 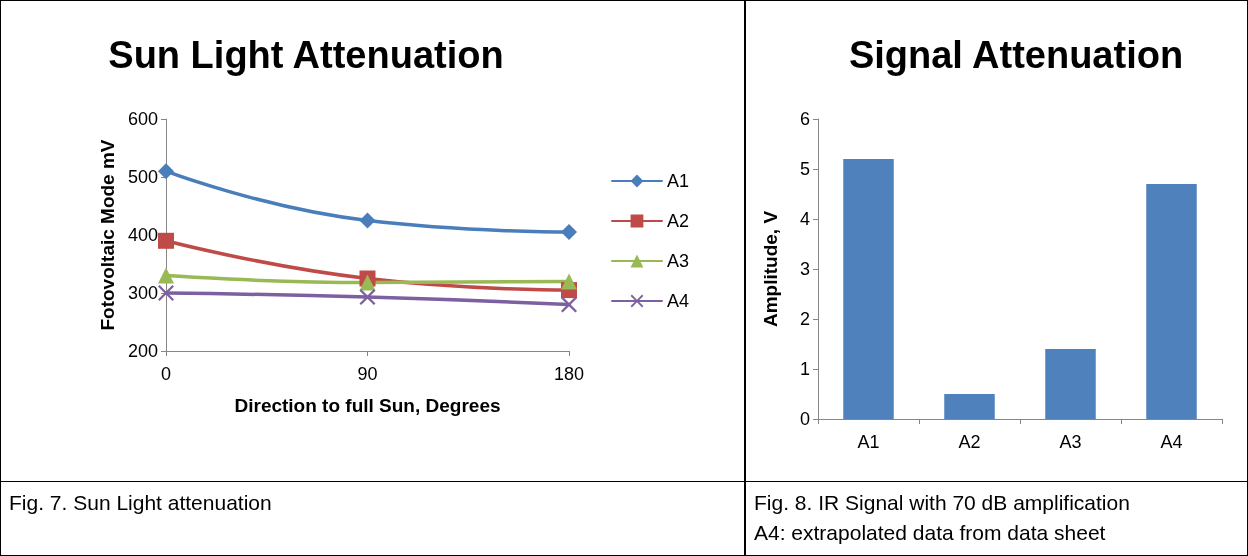 I want to click on y-tick-label: 0, so click(x=804, y=419).